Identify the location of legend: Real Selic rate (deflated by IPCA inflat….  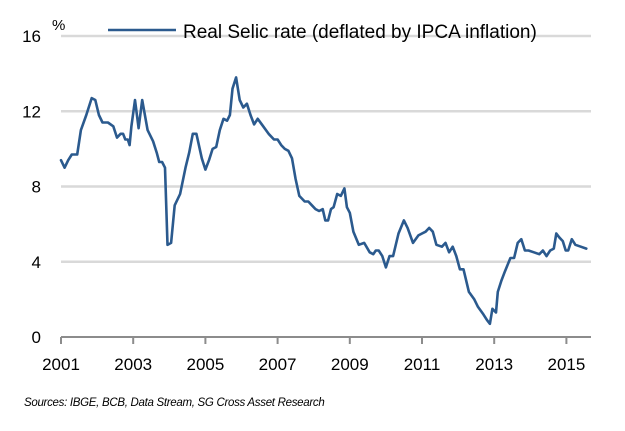
(322, 32).